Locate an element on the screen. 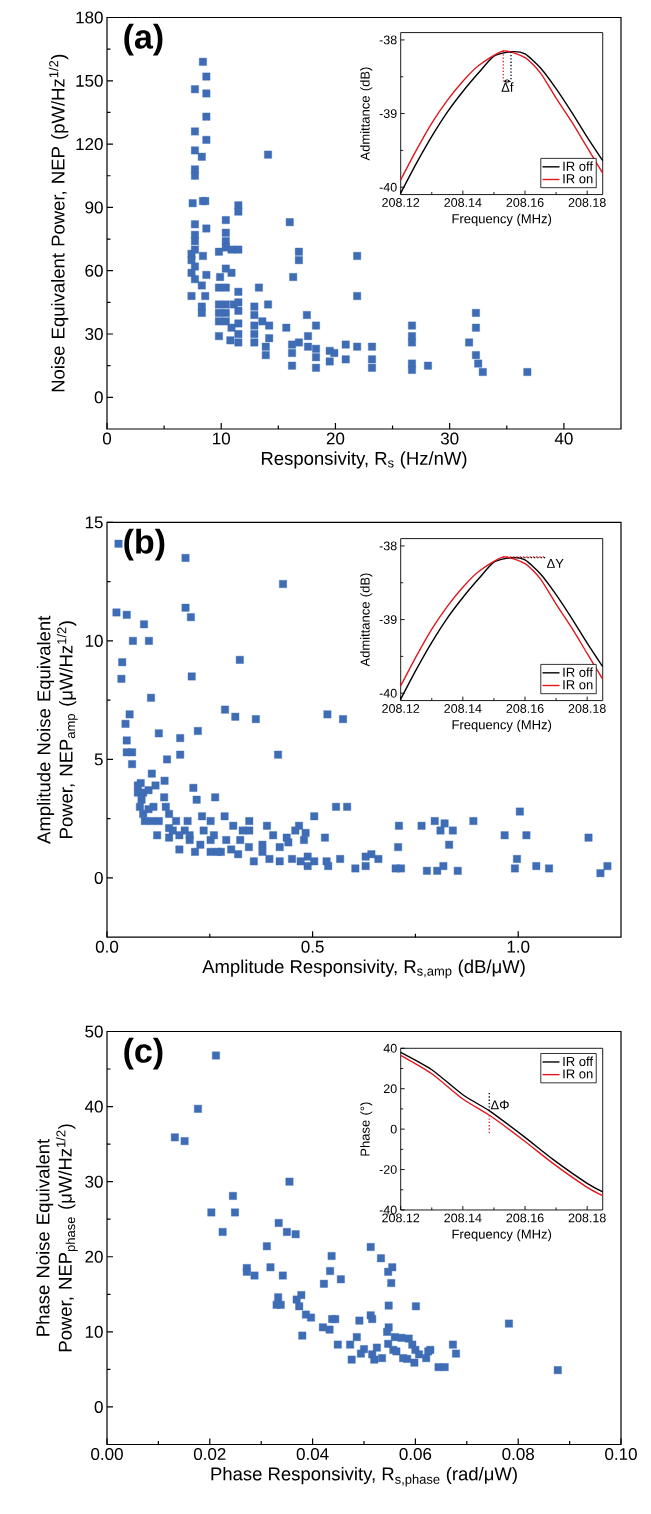 The image size is (651, 1514). y-tick-label: 180 is located at coordinates (89, 17).